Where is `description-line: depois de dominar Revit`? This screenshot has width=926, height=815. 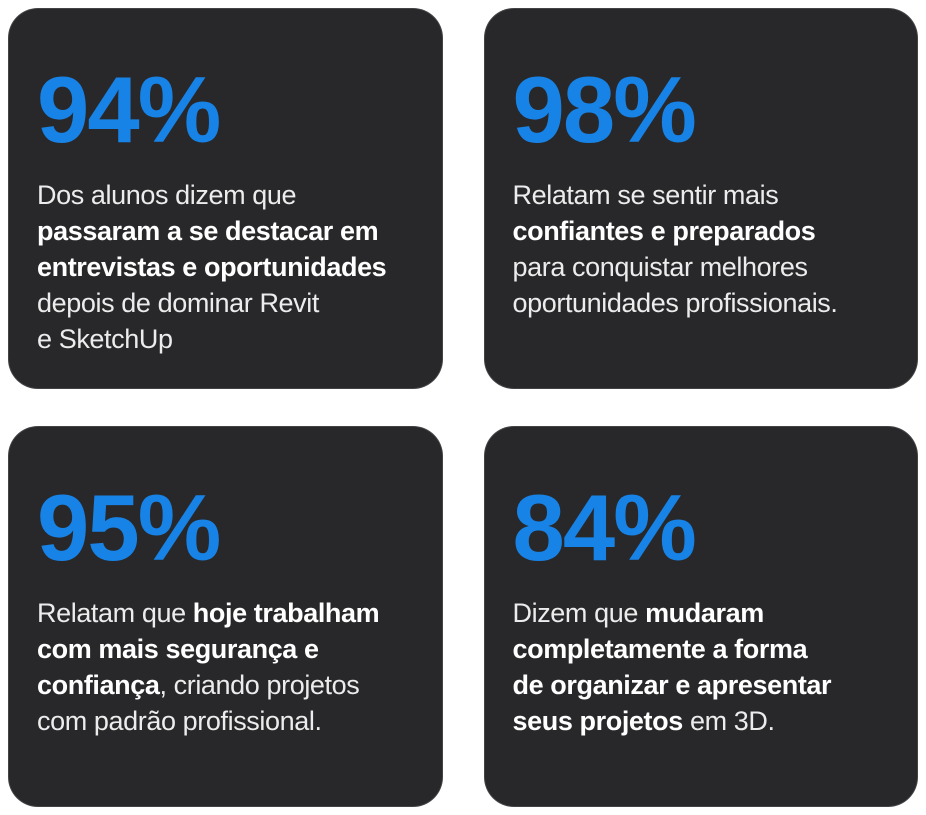 description-line: depois de dominar Revit is located at coordinates (178, 303).